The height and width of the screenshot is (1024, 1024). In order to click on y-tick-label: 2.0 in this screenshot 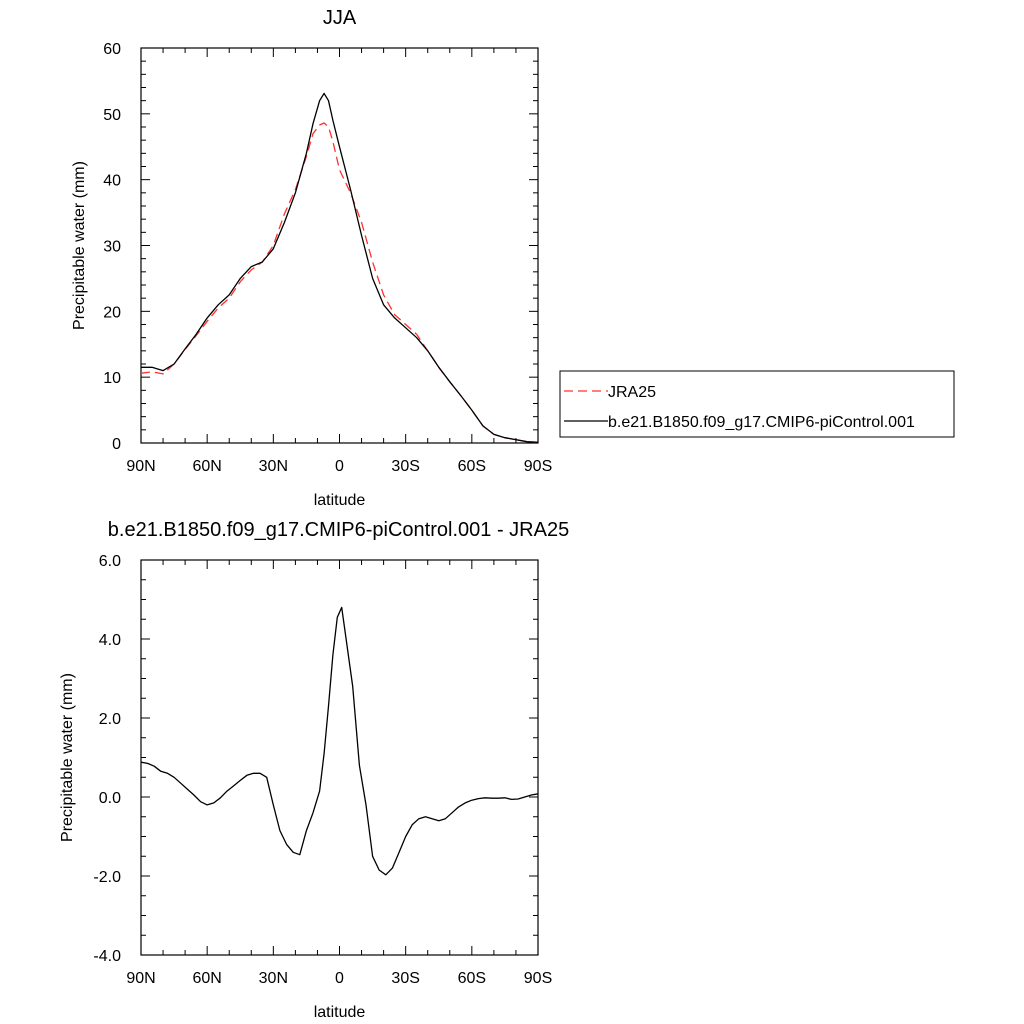, I will do `click(110, 719)`.